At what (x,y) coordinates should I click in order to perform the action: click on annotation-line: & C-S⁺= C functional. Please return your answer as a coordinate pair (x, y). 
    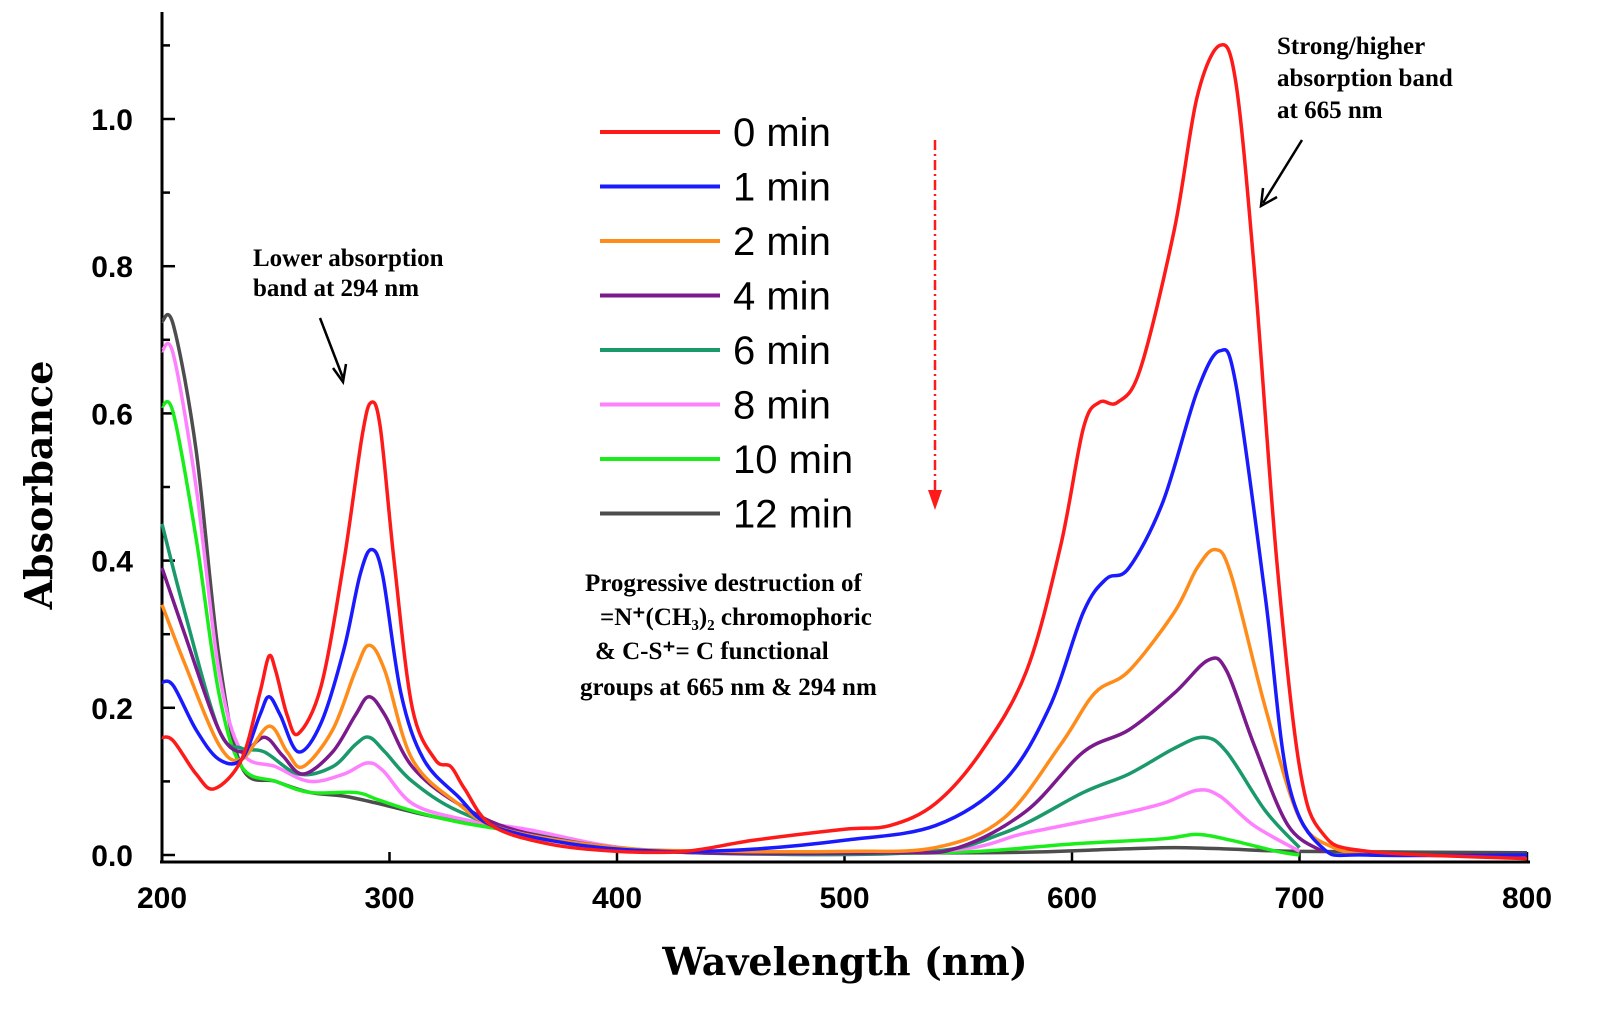
    Looking at the image, I should click on (712, 651).